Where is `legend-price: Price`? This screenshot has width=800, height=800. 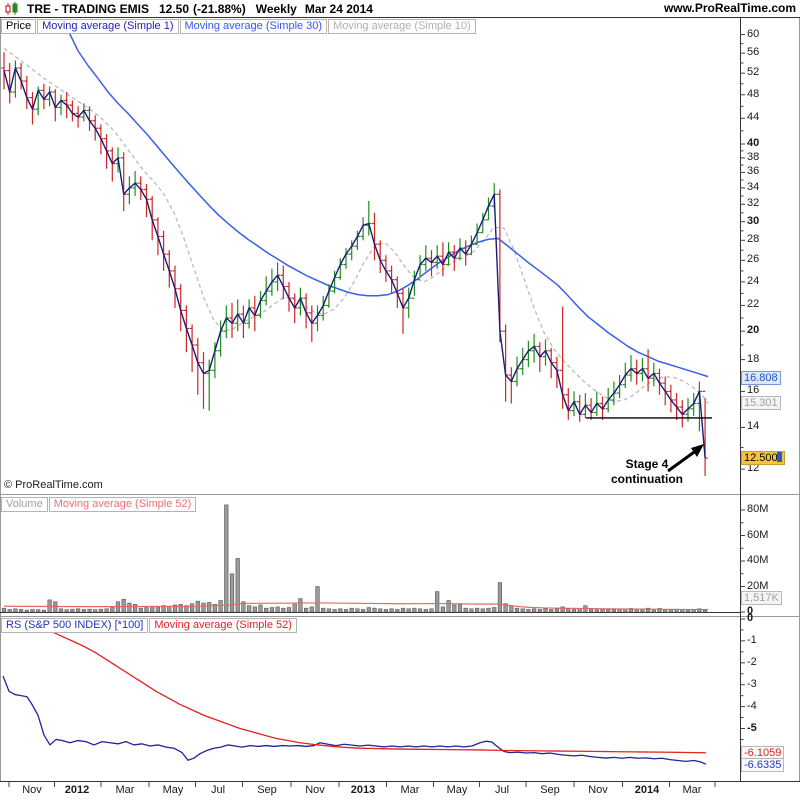 legend-price: Price is located at coordinates (19, 26).